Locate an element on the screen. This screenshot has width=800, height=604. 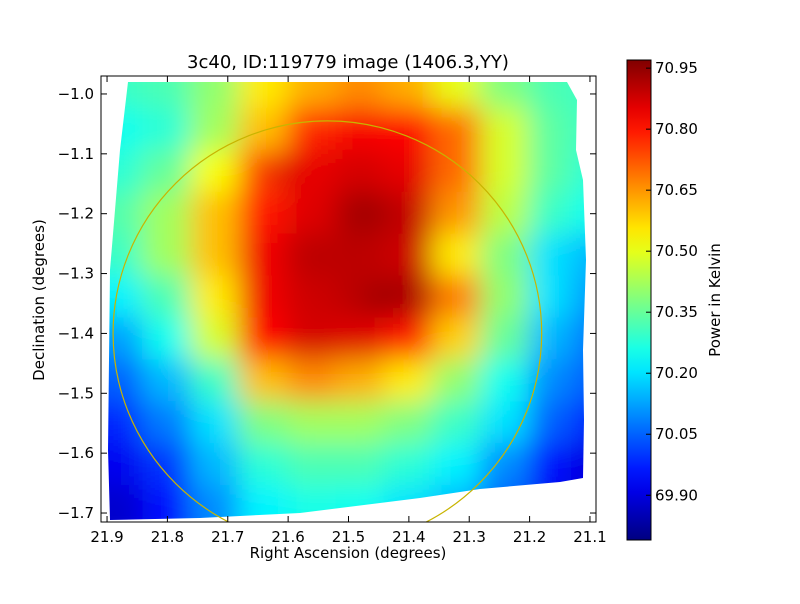
colorbar-tick-label: 70.80 is located at coordinates (676, 129).